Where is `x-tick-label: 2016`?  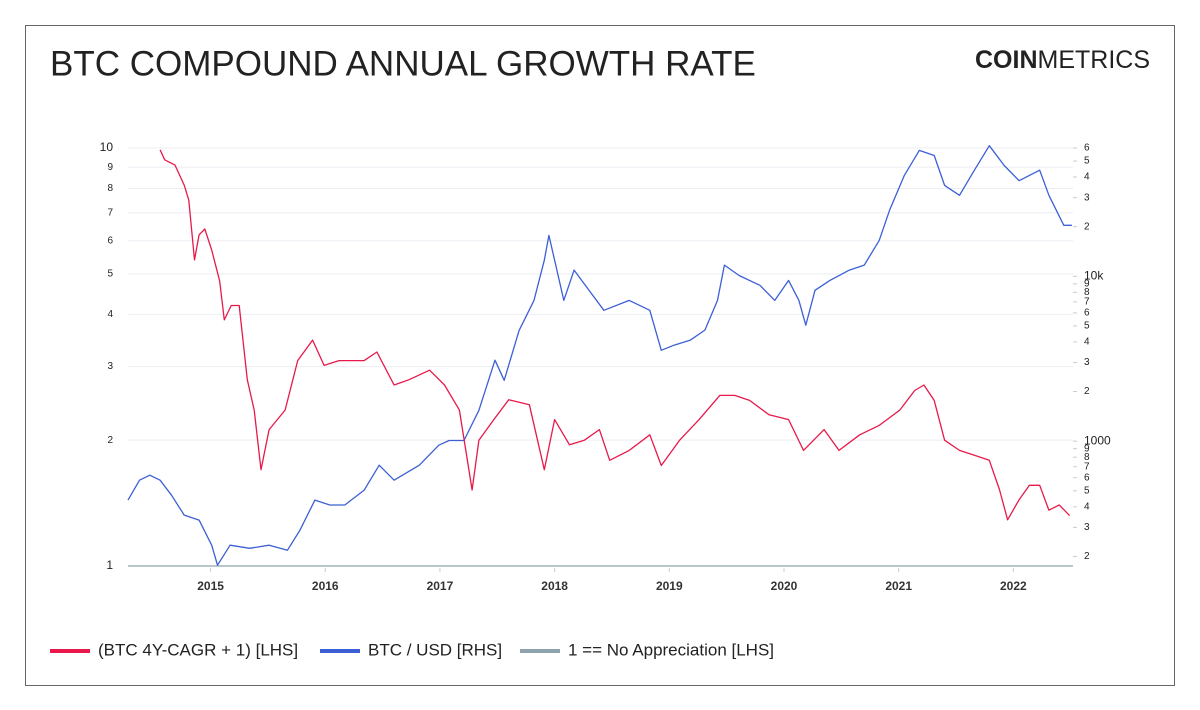 x-tick-label: 2016 is located at coordinates (325, 586).